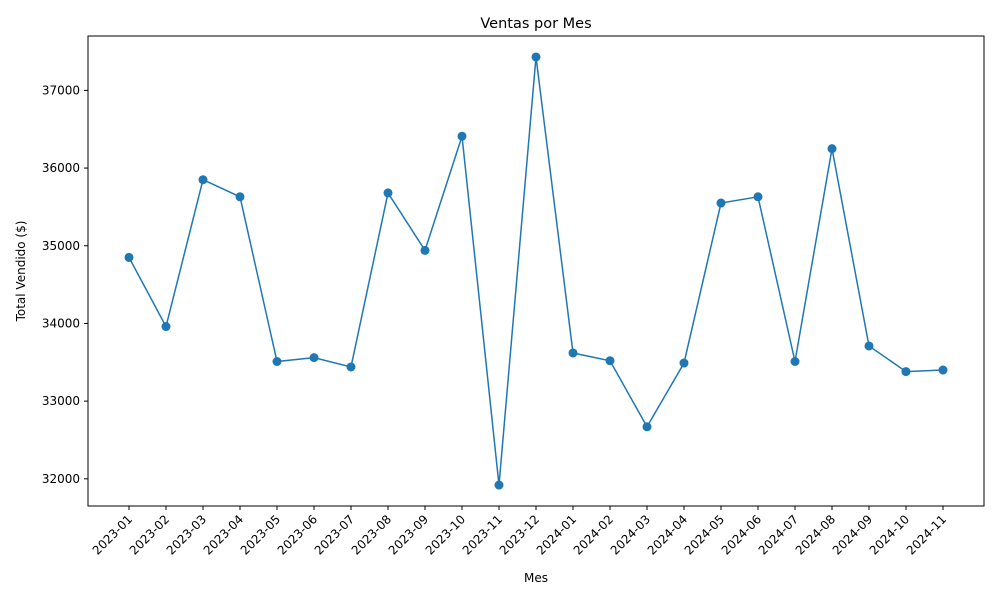  Describe the element at coordinates (61, 168) in the screenshot. I see `y-tick-label: 36000` at that location.